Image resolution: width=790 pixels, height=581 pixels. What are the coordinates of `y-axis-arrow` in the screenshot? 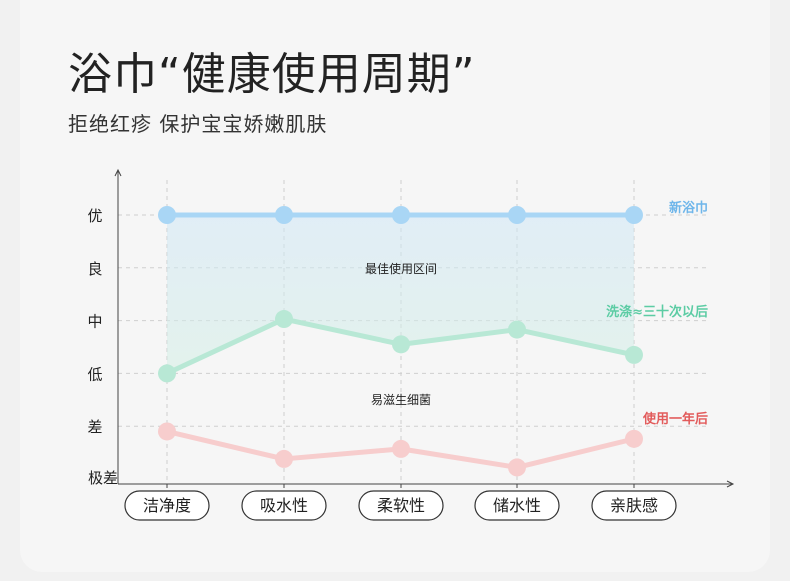 It's located at (118, 172).